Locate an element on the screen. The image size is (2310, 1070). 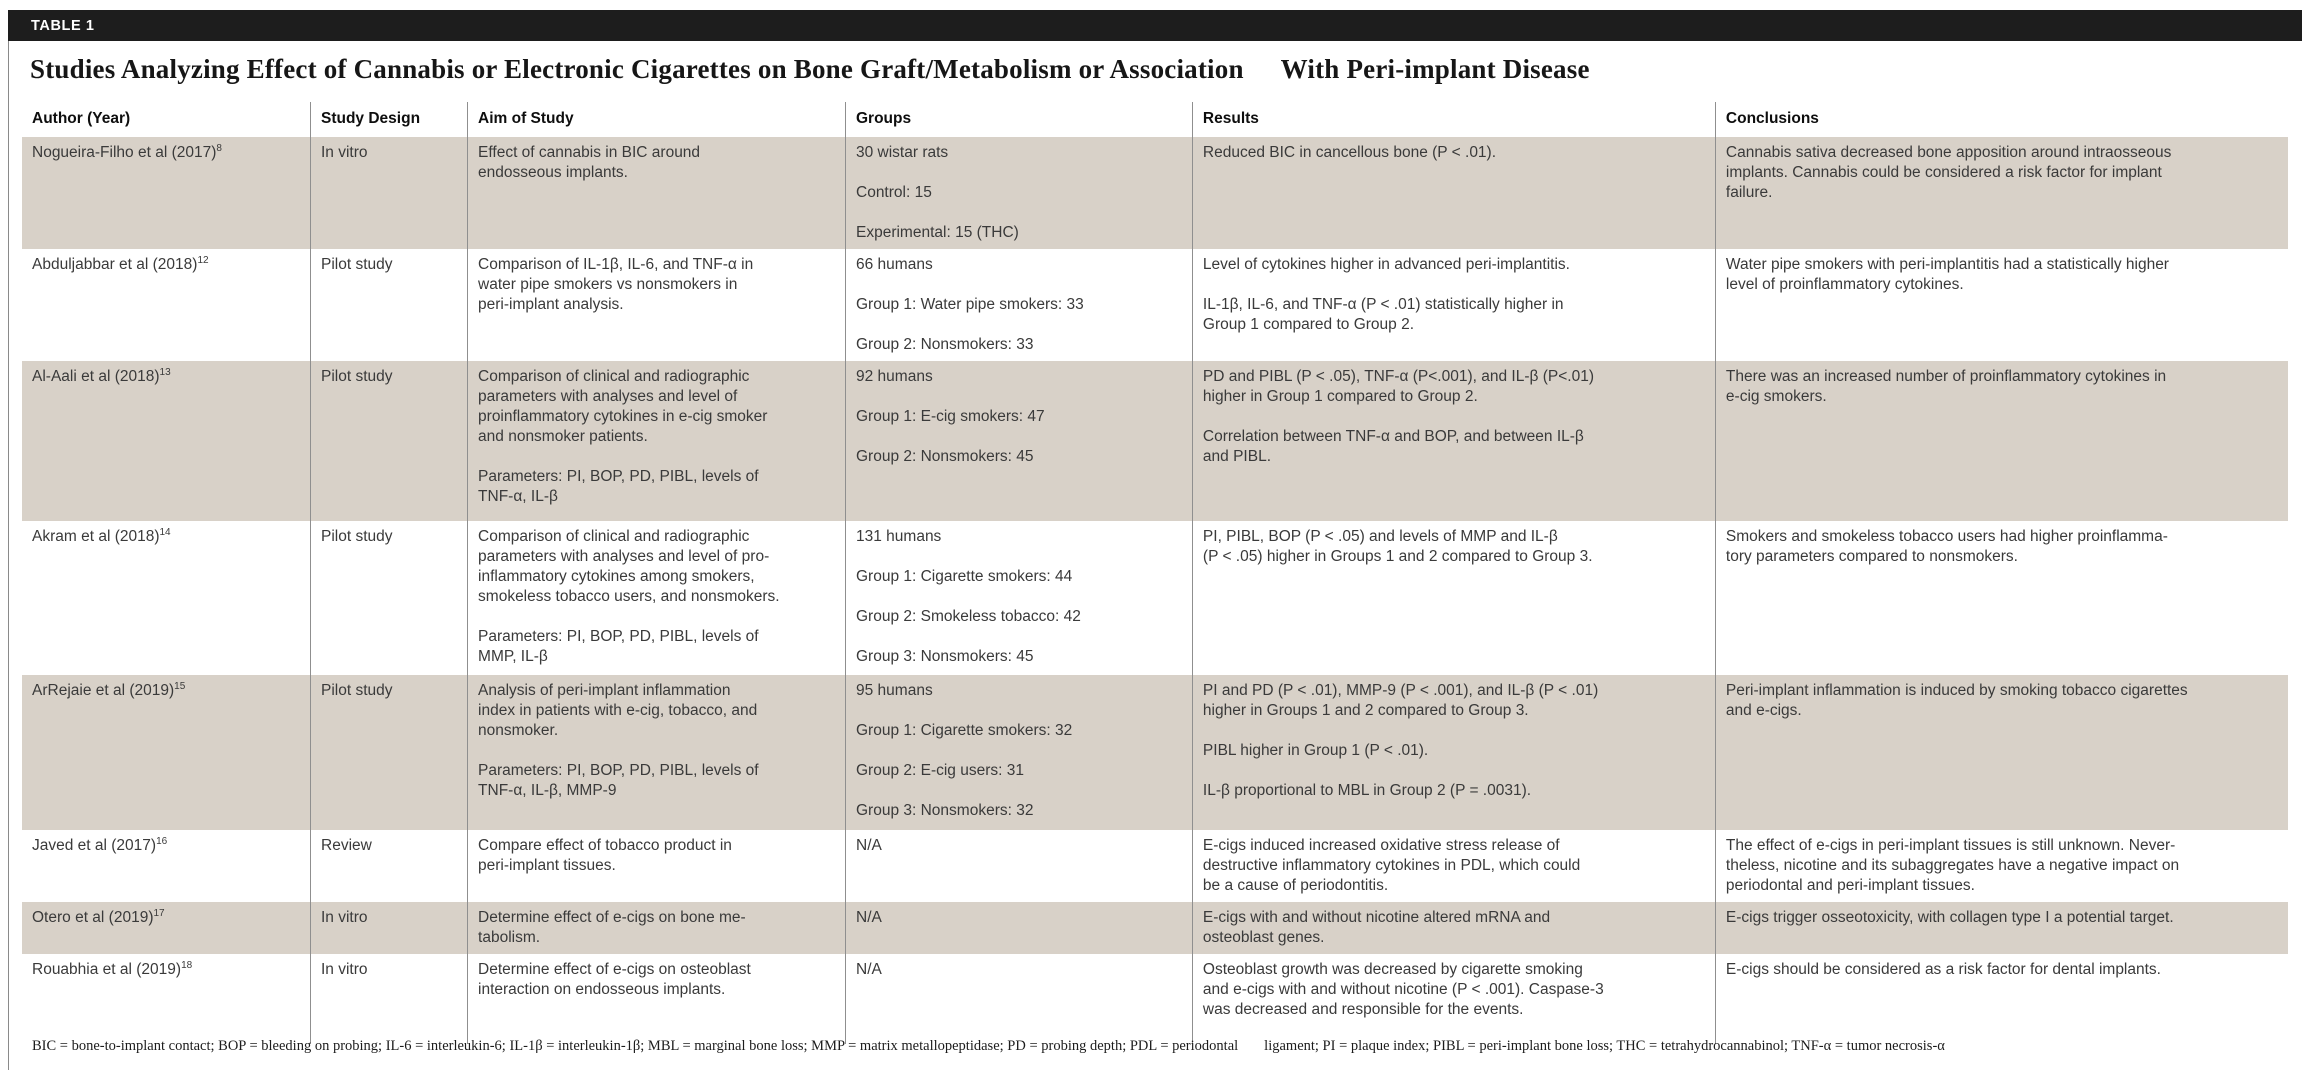
reference-superscript: 8 is located at coordinates (219, 148).